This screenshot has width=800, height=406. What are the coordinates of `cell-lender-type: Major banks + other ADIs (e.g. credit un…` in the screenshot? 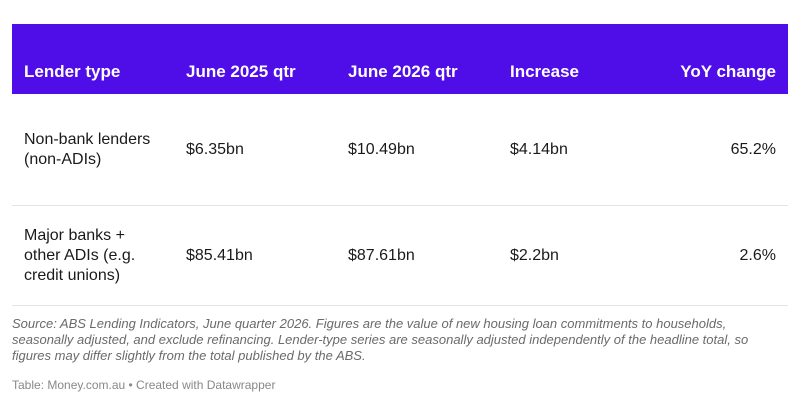 It's located at (93, 255).